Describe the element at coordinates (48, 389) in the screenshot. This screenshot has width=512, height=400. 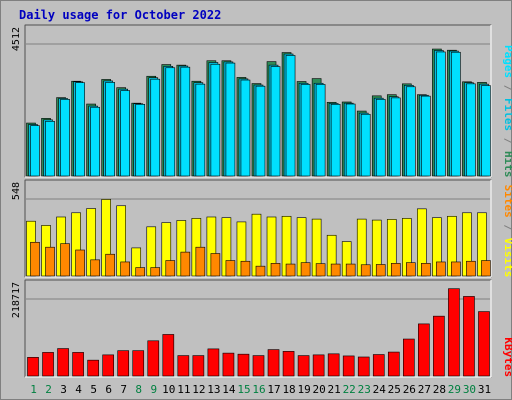
I see `day-label-2: 2` at that location.